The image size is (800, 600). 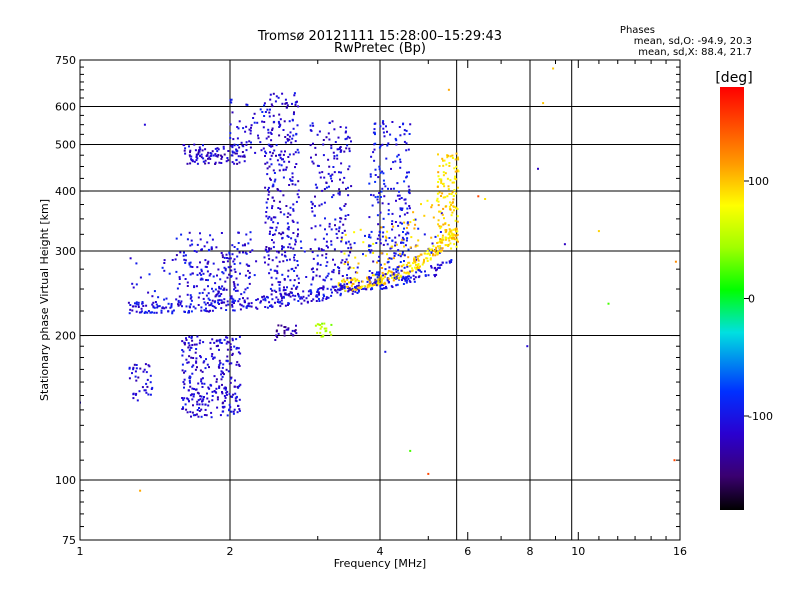 I want to click on colorbar-tick-label: 0, so click(x=751, y=299).